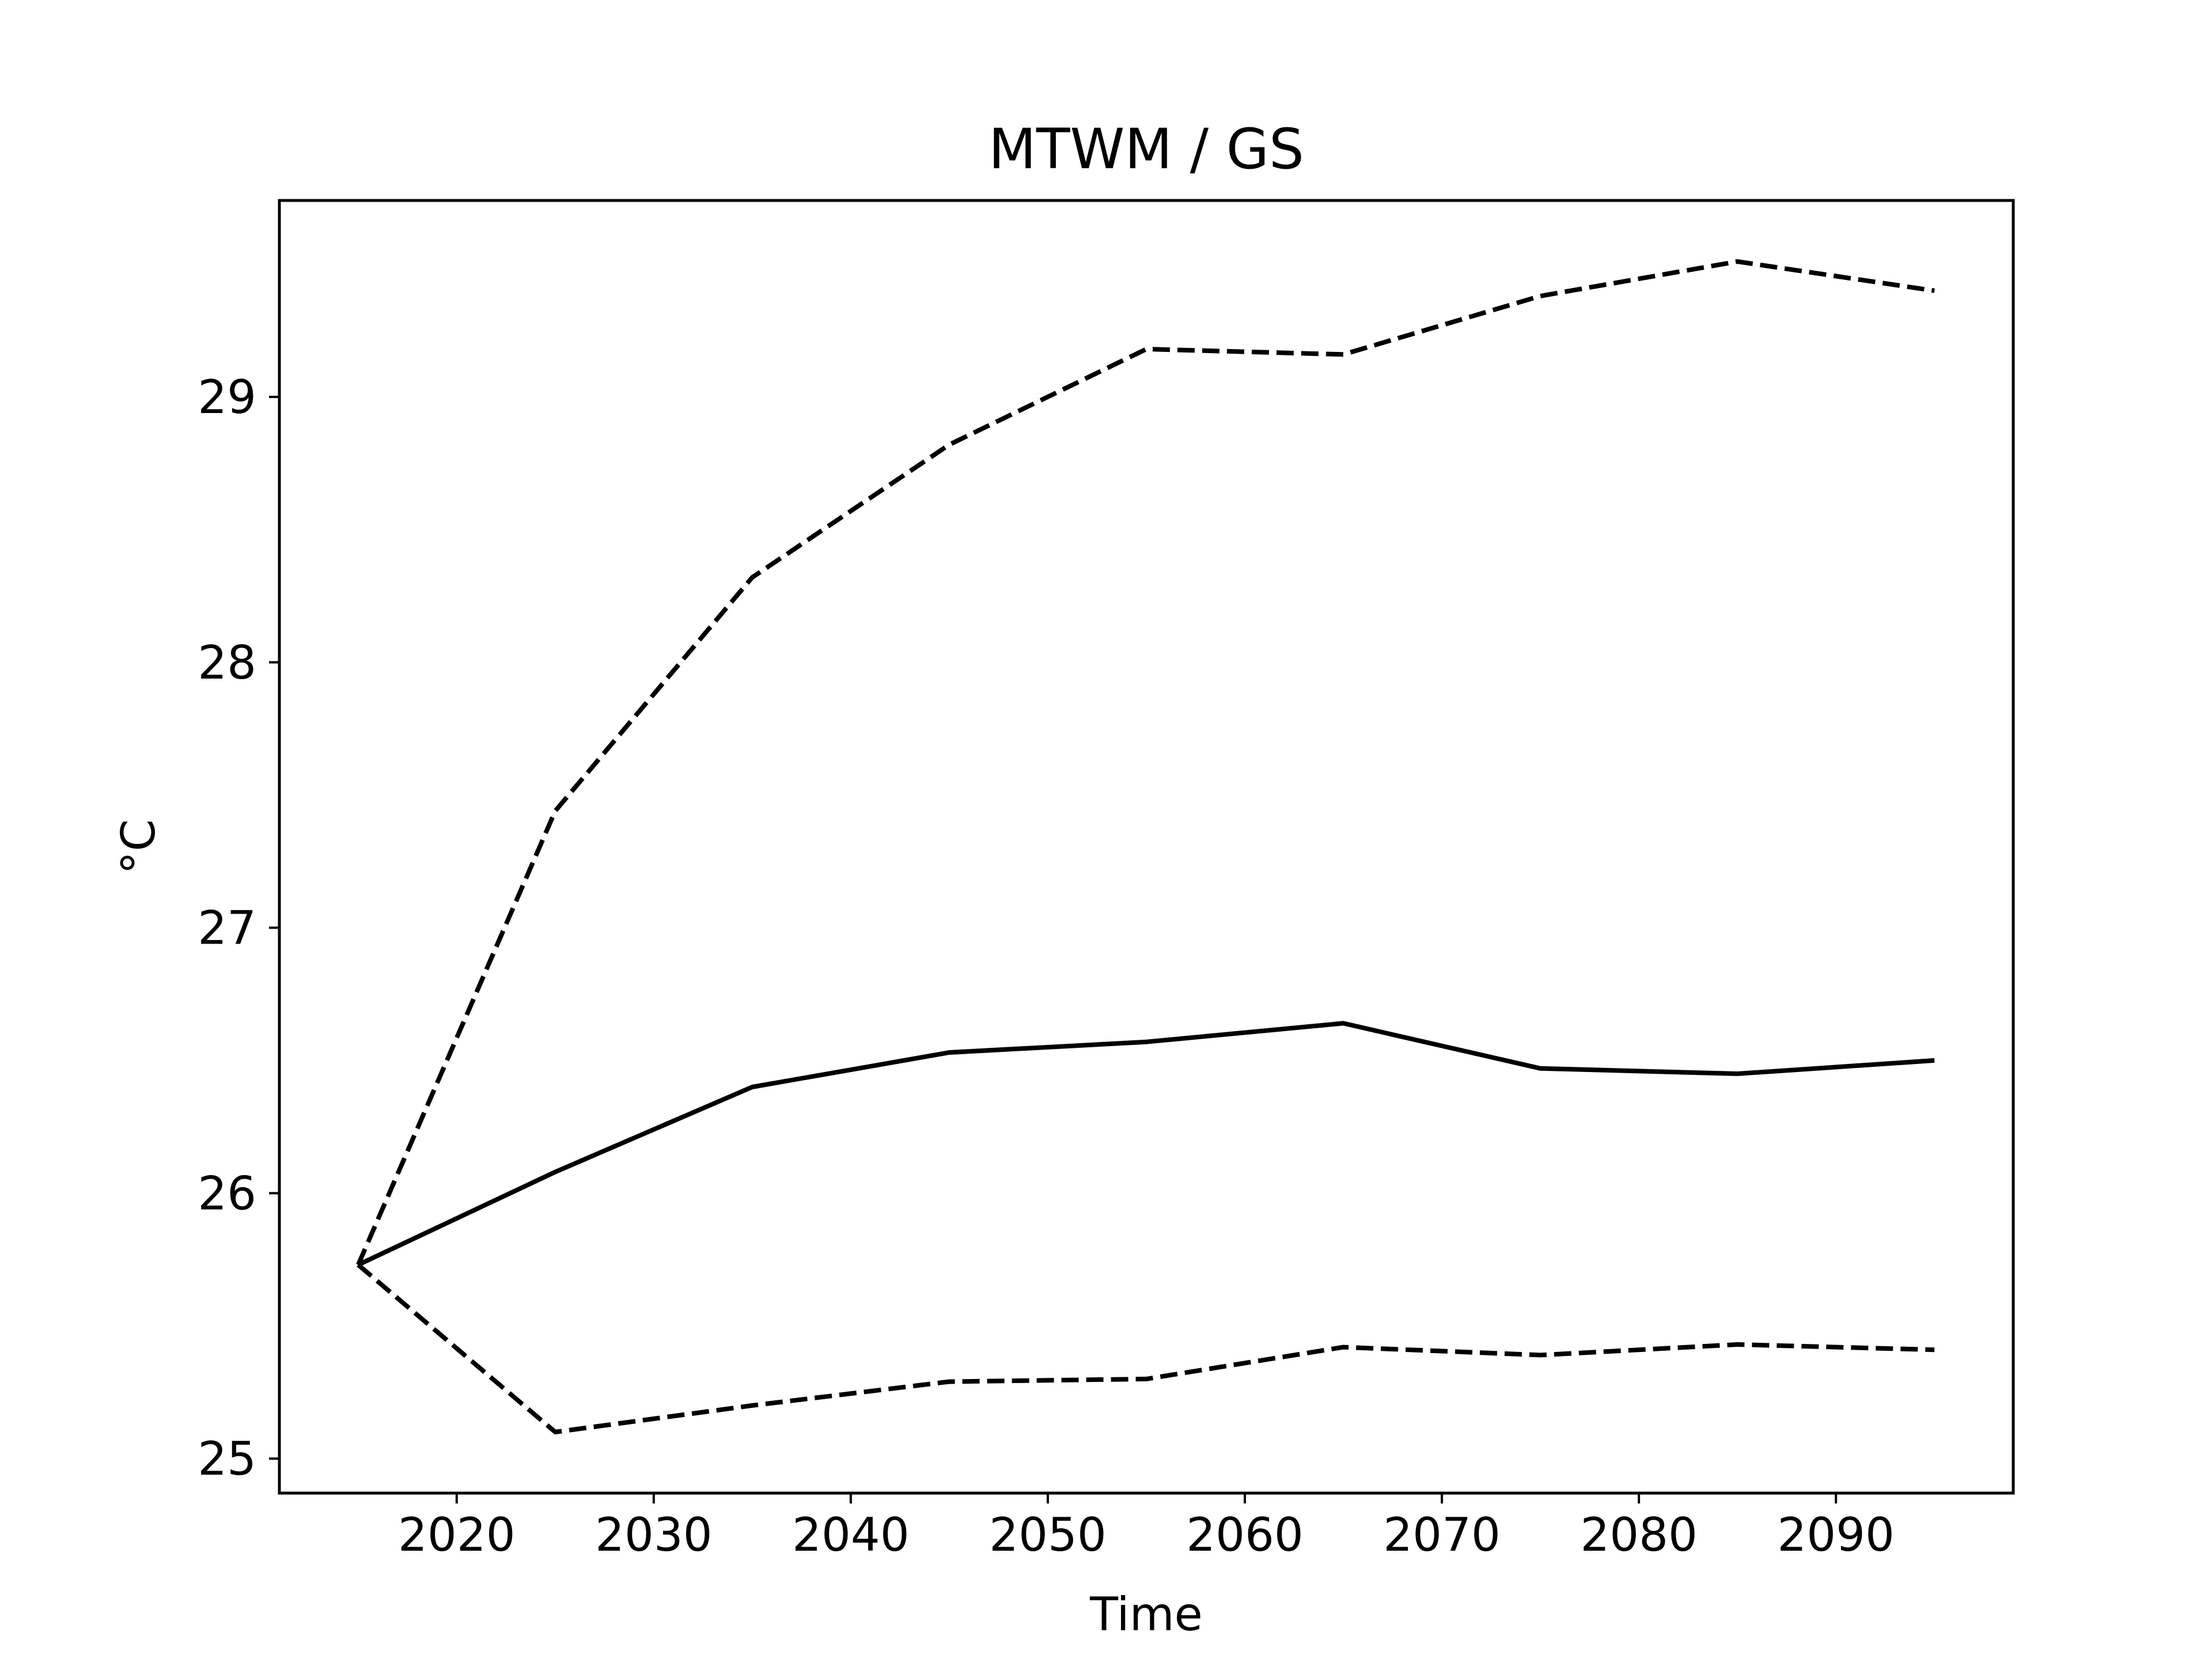  What do you see at coordinates (1146, 1614) in the screenshot?
I see `x-axis-label: Time` at bounding box center [1146, 1614].